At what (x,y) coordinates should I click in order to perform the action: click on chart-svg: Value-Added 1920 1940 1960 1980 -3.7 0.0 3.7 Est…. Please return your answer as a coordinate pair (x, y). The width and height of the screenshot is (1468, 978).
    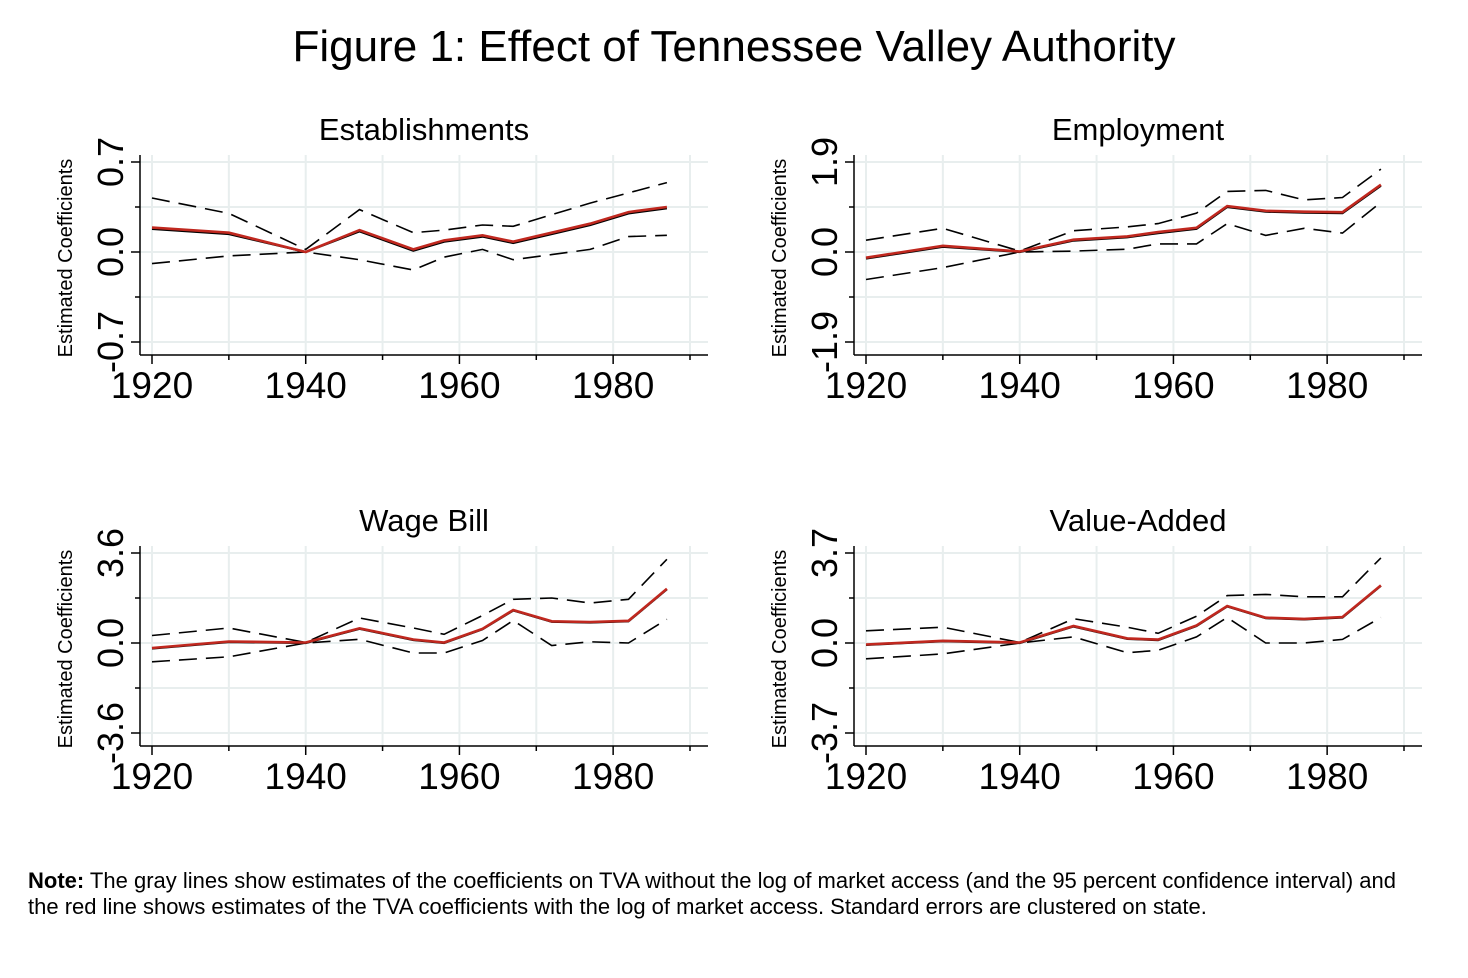
    Looking at the image, I should click on (1095, 650).